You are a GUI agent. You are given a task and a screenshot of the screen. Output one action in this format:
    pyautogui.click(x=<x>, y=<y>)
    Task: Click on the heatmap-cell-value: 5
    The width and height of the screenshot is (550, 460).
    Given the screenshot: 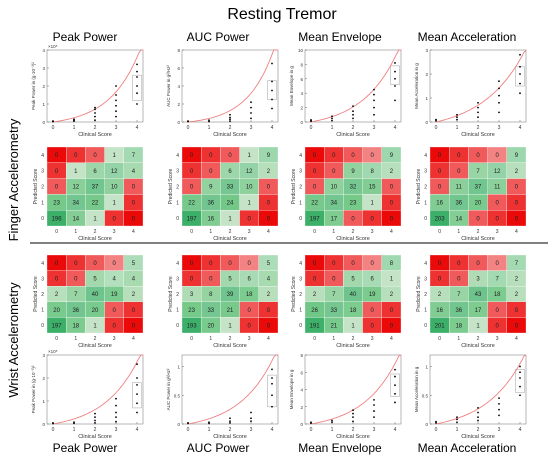 What is the action you would take?
    pyautogui.click(x=134, y=264)
    